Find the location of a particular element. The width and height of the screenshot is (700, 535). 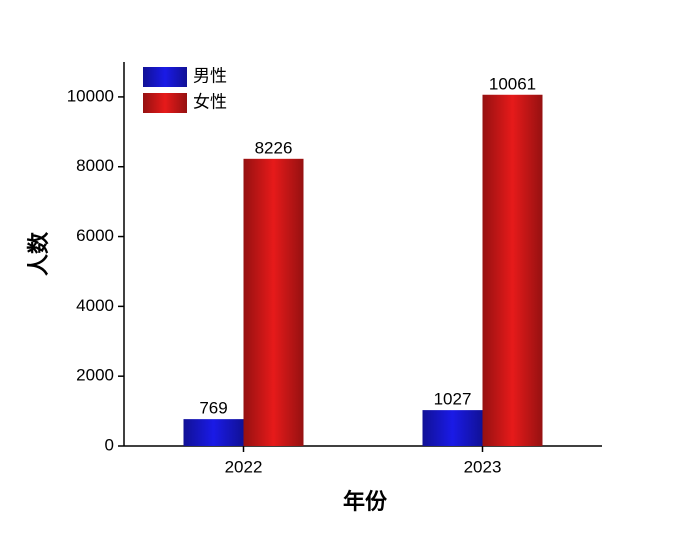

data-label: 8226 is located at coordinates (274, 147).